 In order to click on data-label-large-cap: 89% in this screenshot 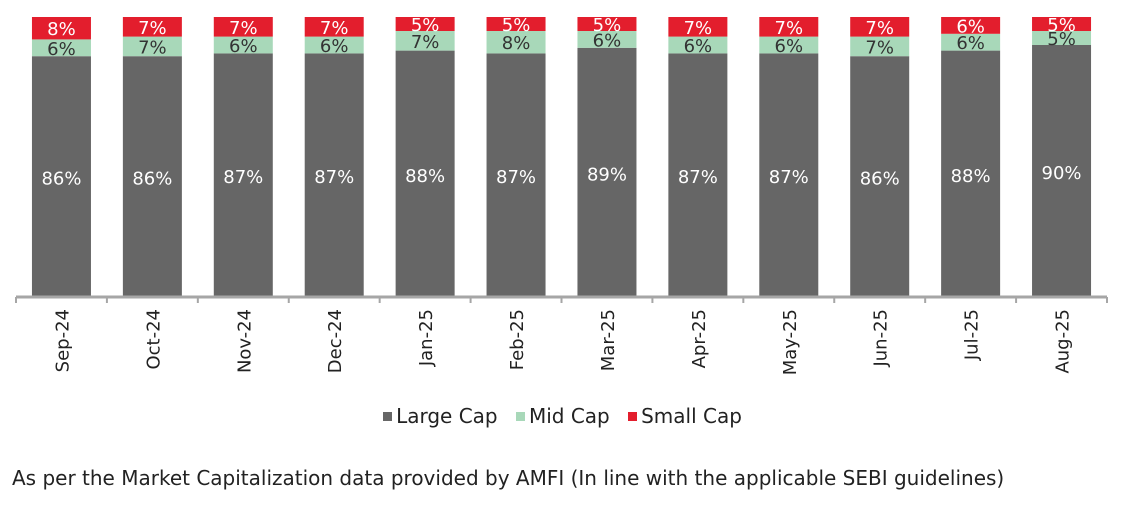, I will do `click(607, 174)`.